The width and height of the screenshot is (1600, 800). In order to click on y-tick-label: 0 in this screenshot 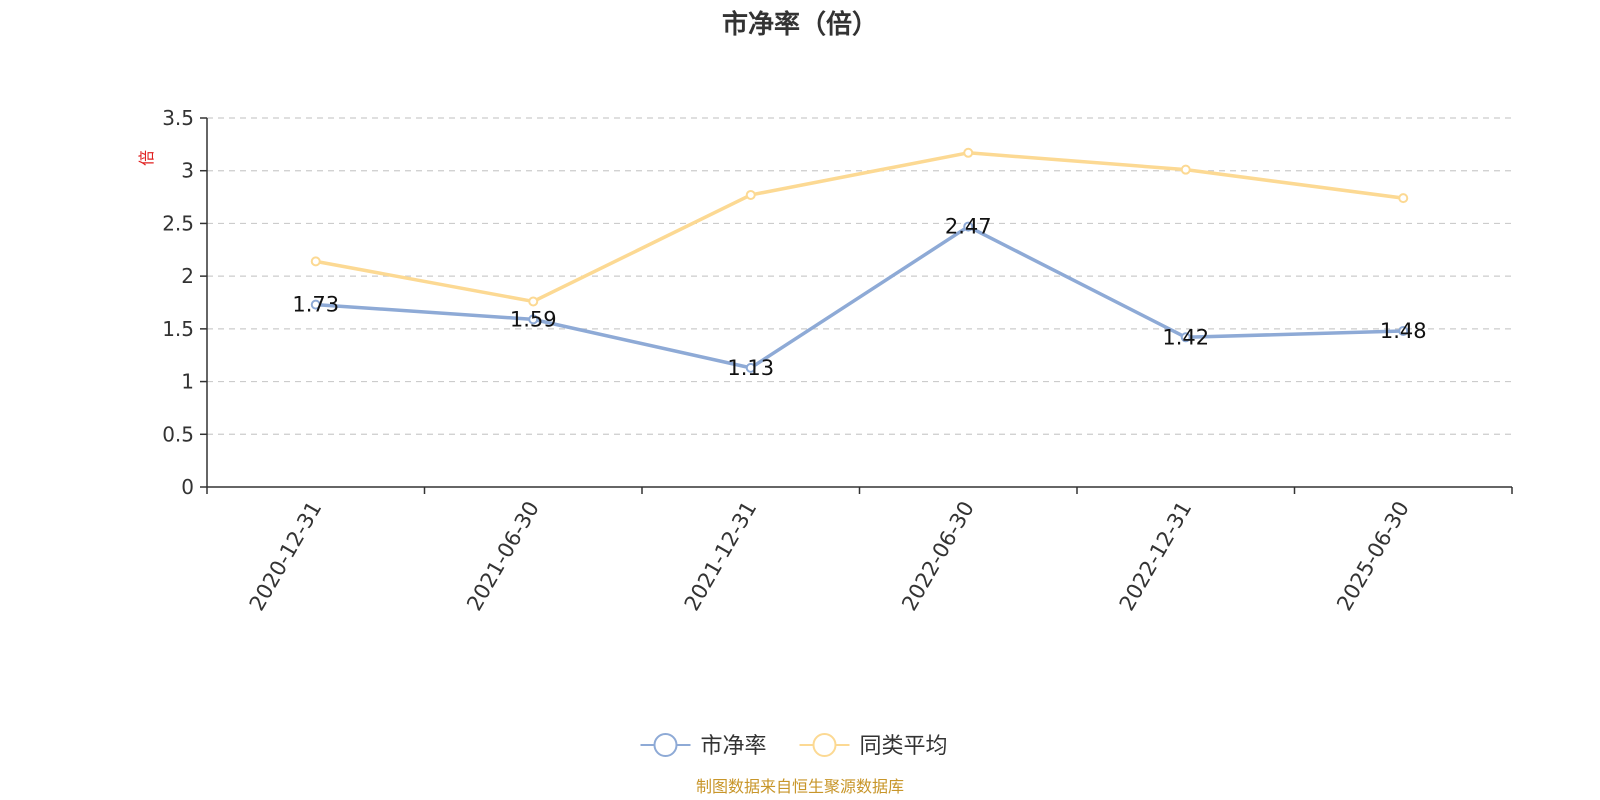, I will do `click(187, 487)`.